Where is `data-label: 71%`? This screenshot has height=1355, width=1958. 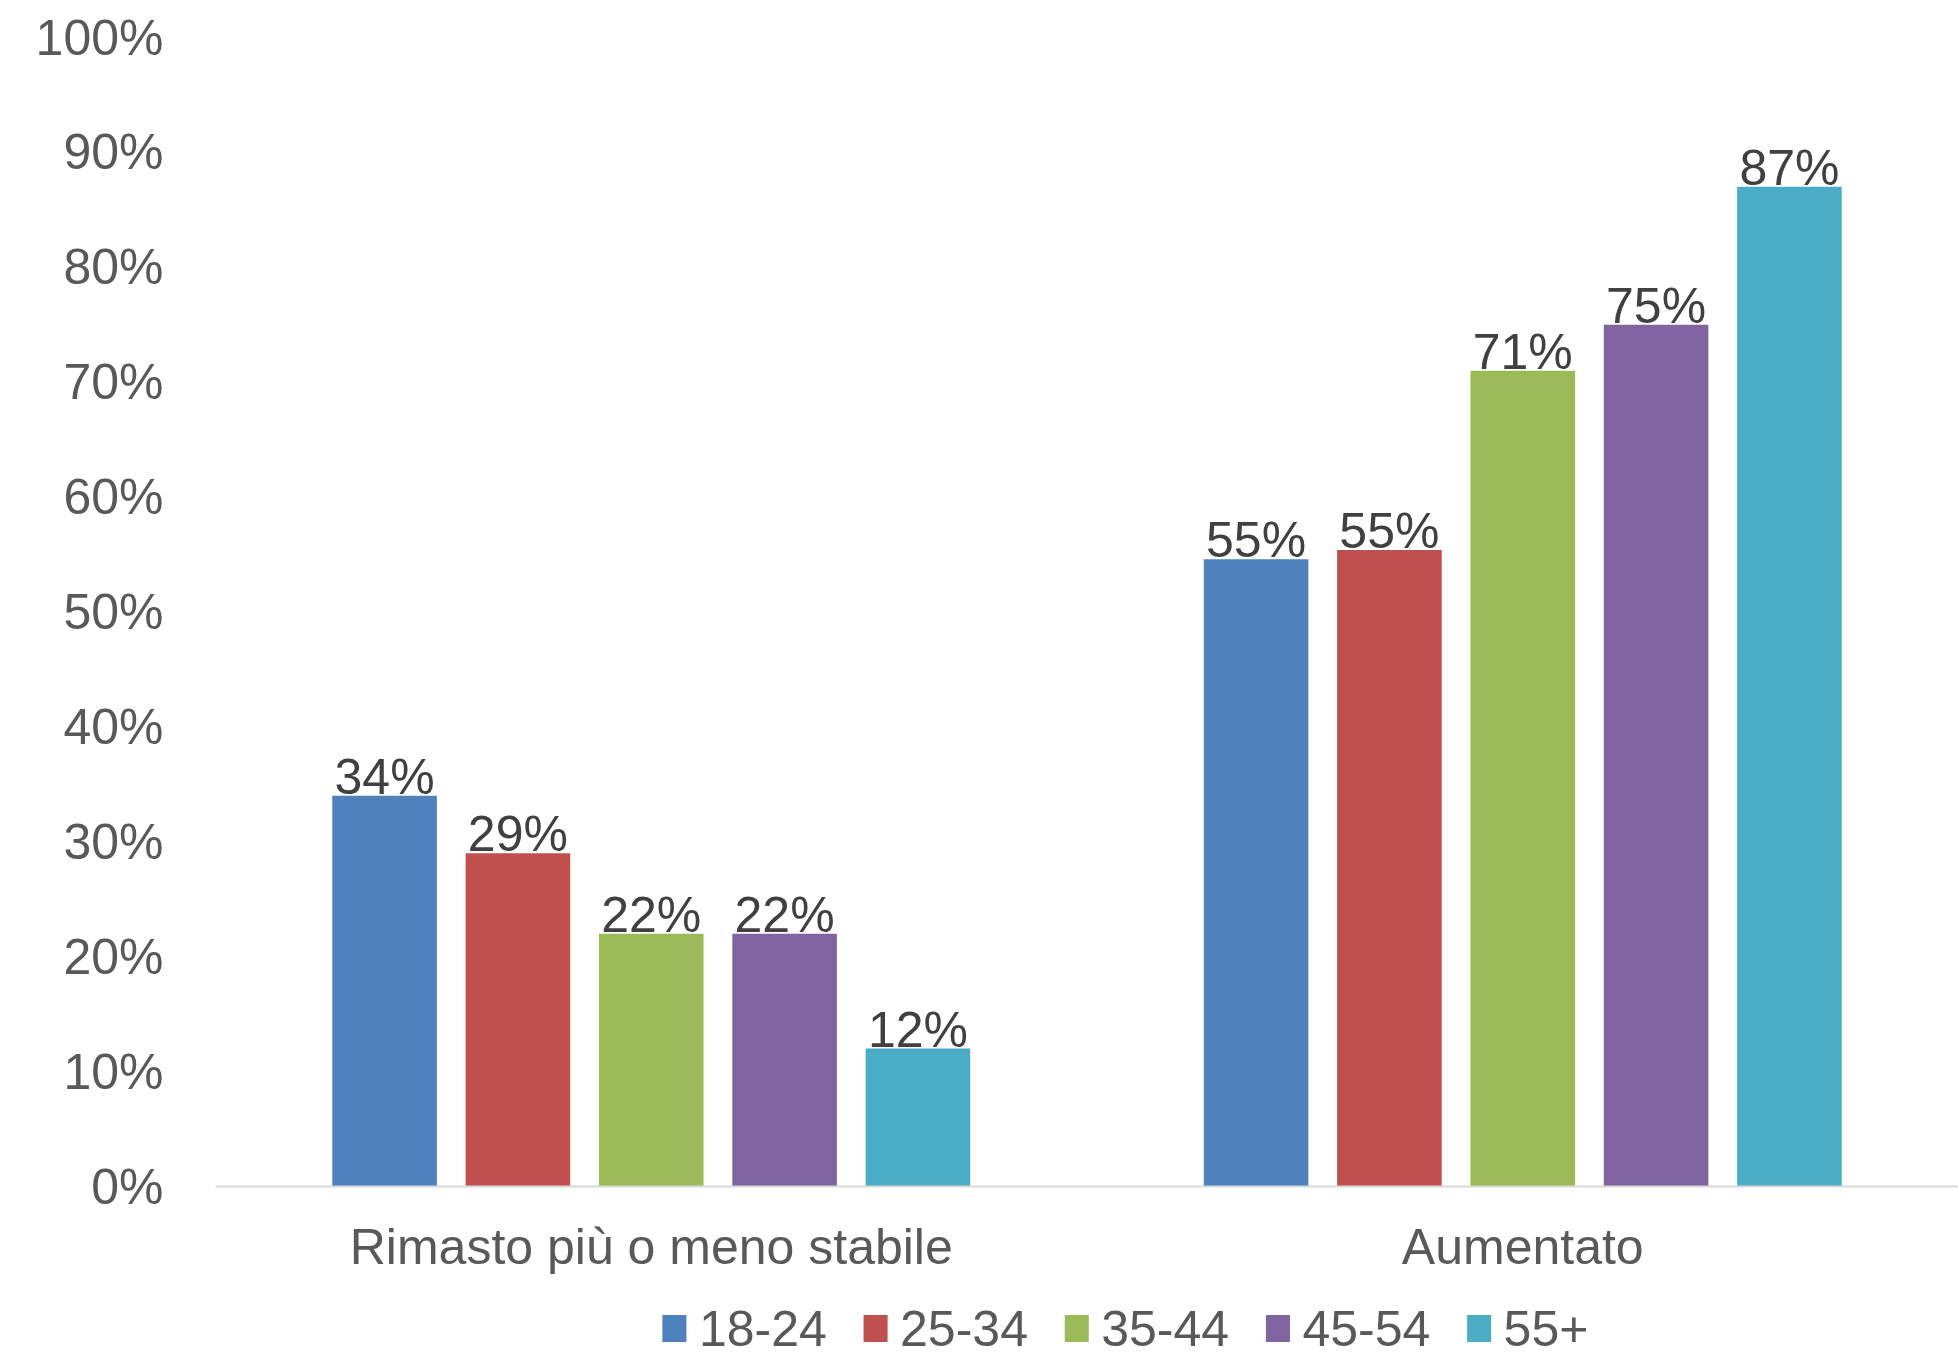
data-label: 71% is located at coordinates (1522, 351).